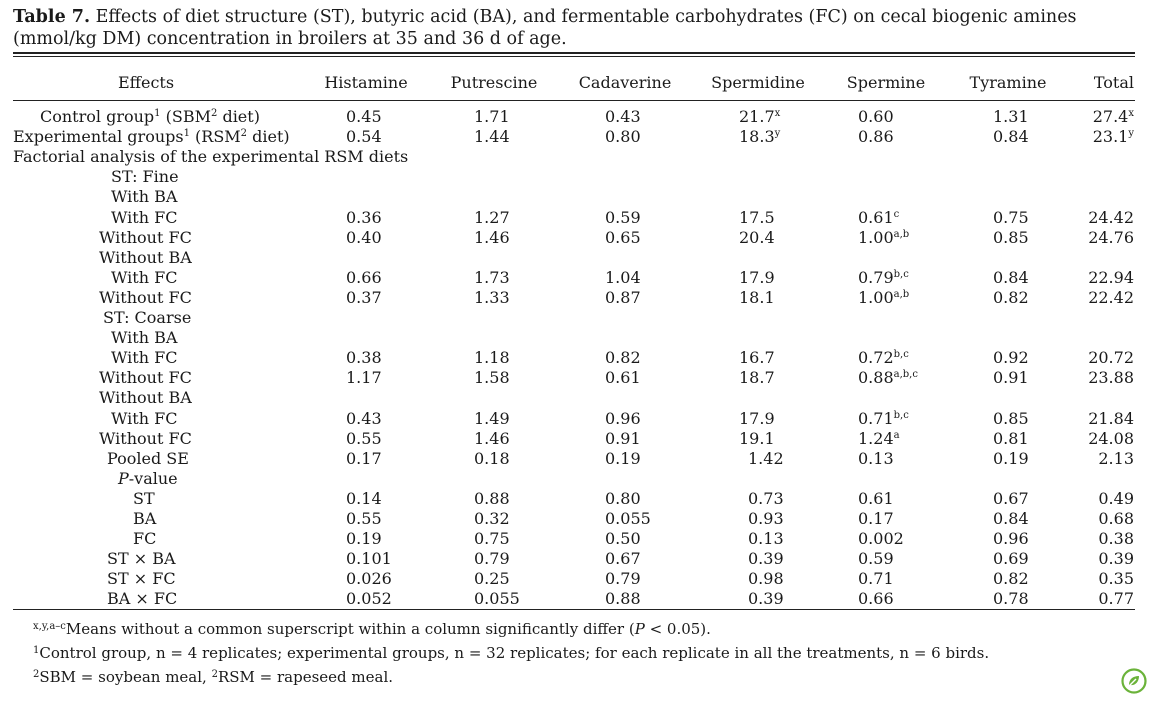 This screenshot has width=1155, height=701. What do you see at coordinates (574, 53) in the screenshot?
I see `top-rule` at bounding box center [574, 53].